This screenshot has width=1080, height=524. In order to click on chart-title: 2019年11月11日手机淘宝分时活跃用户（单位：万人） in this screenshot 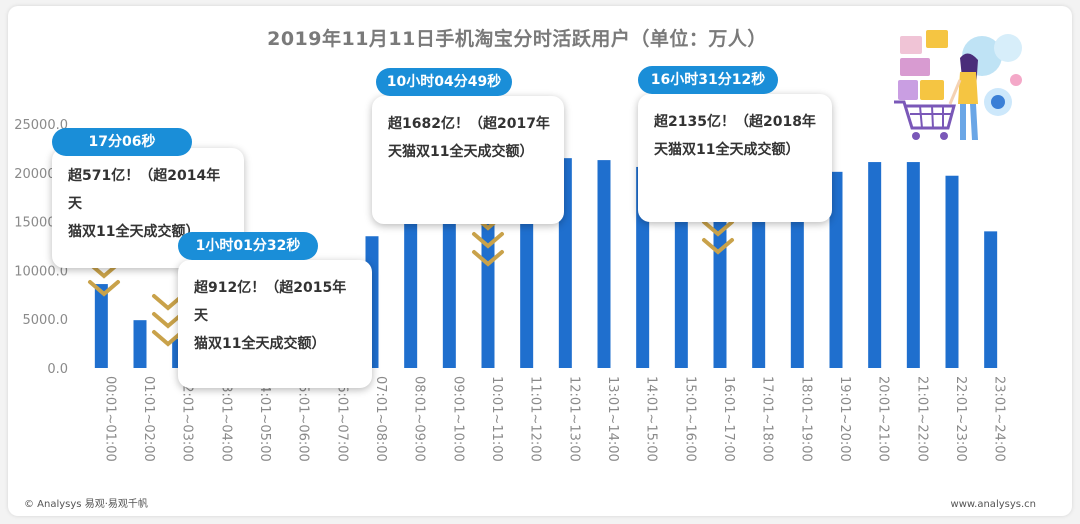, I will do `click(517, 39)`.